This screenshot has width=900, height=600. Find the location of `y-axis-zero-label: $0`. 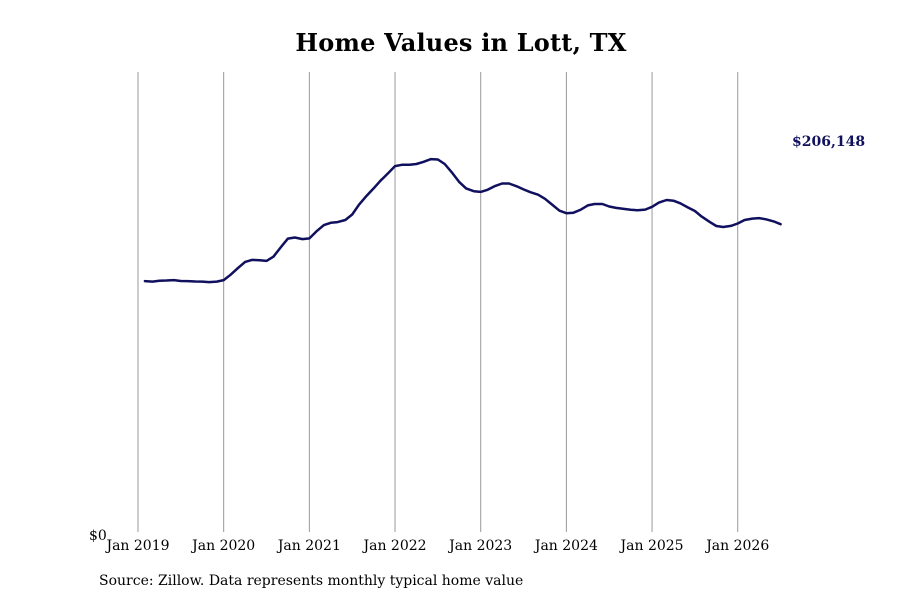

y-axis-zero-label: $0 is located at coordinates (98, 536).